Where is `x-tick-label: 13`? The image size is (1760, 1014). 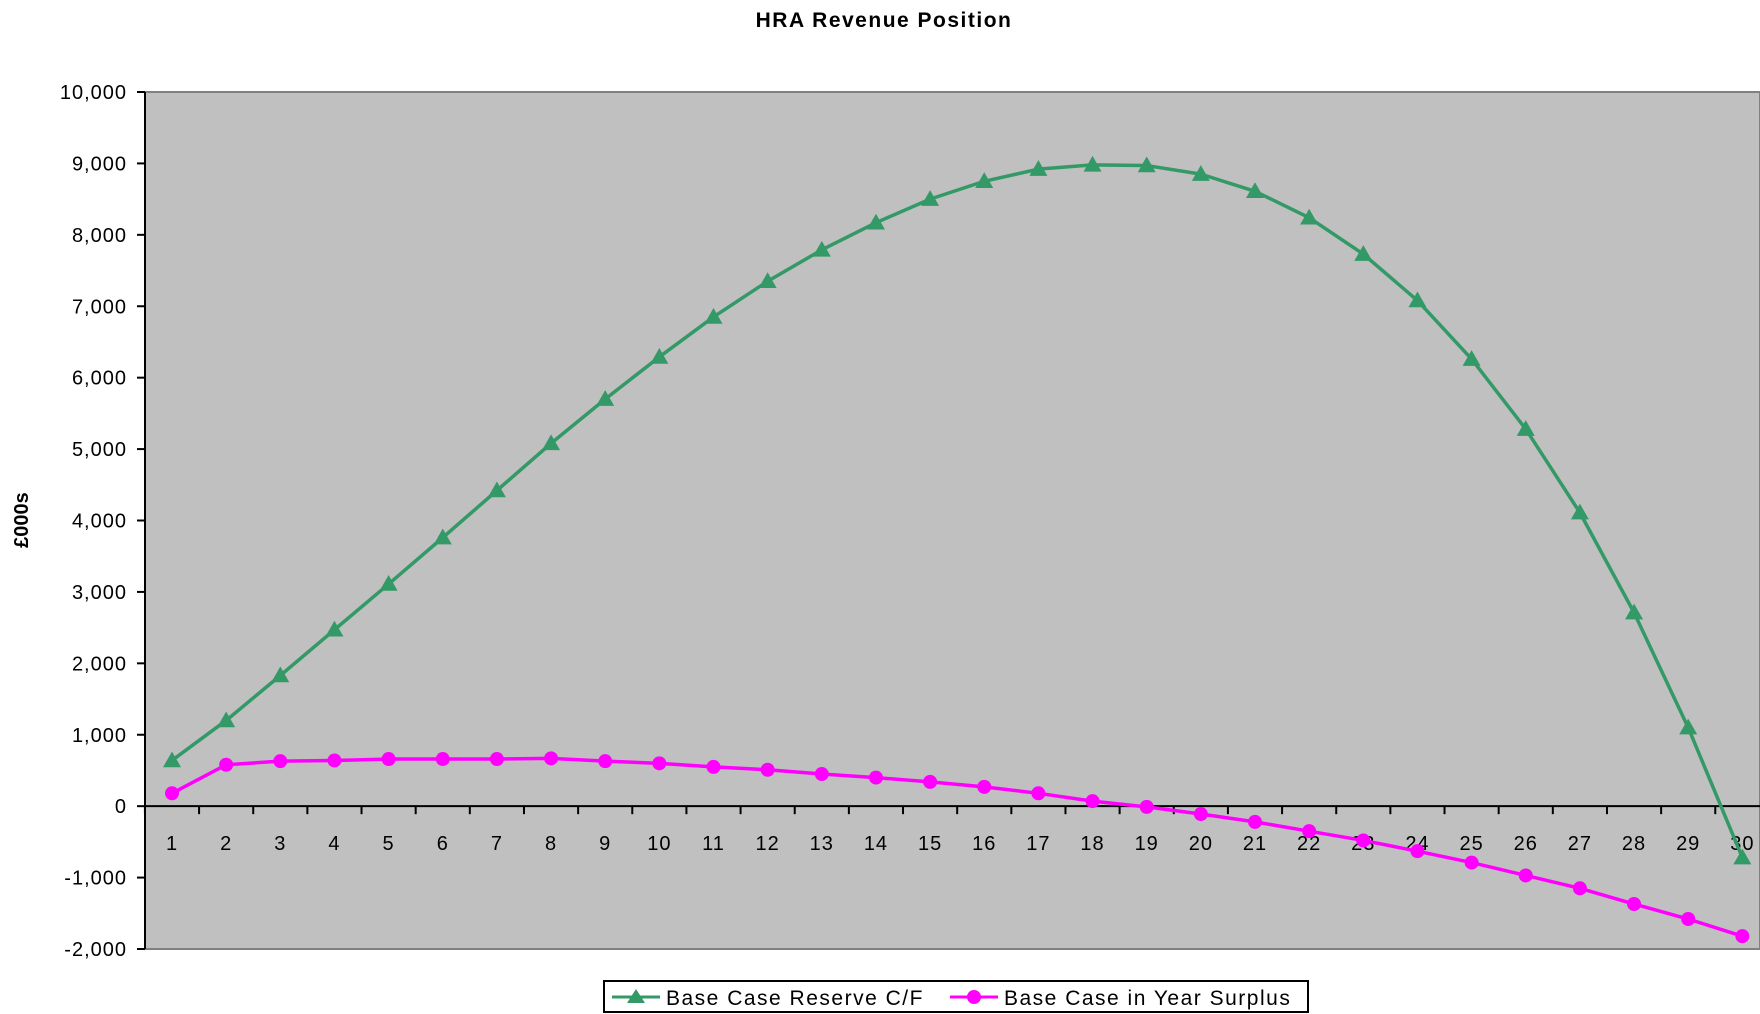 x-tick-label: 13 is located at coordinates (822, 844).